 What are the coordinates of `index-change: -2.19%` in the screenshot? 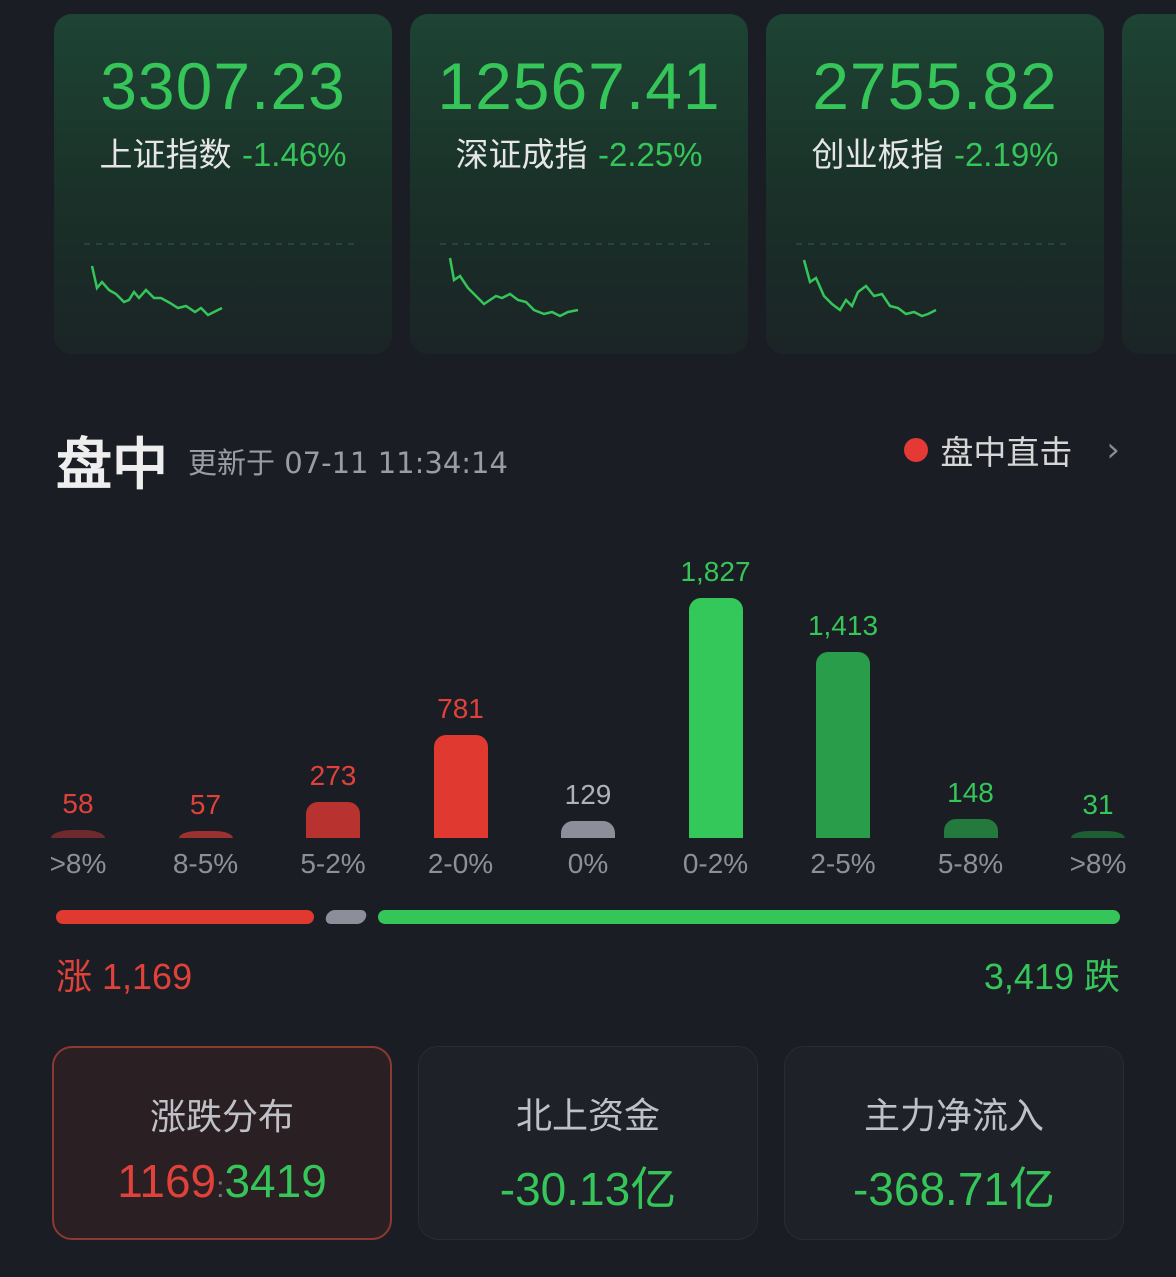 It's located at (1006, 154).